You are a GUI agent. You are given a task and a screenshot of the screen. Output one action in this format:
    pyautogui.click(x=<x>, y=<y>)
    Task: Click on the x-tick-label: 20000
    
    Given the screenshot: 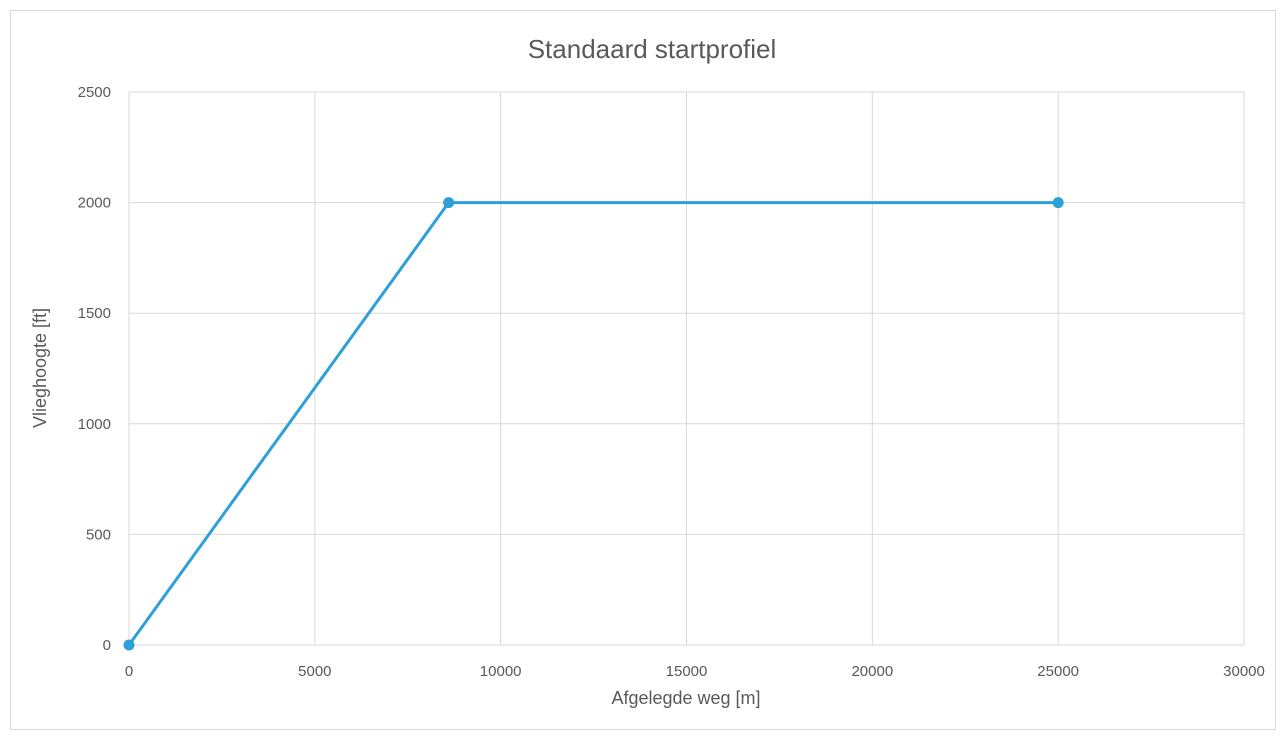 What is the action you would take?
    pyautogui.click(x=872, y=671)
    